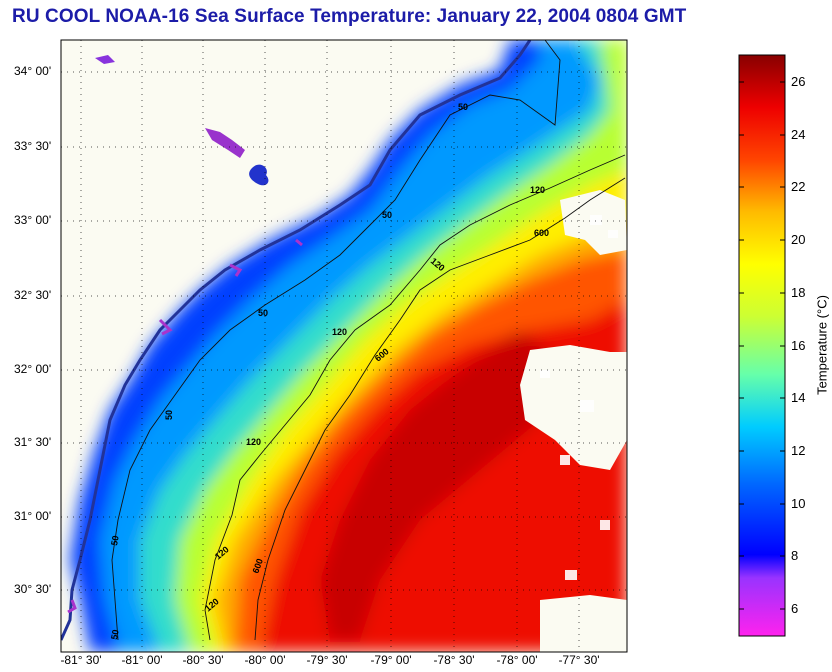  What do you see at coordinates (265, 660) in the screenshot?
I see `lon-label: -80° 00'` at bounding box center [265, 660].